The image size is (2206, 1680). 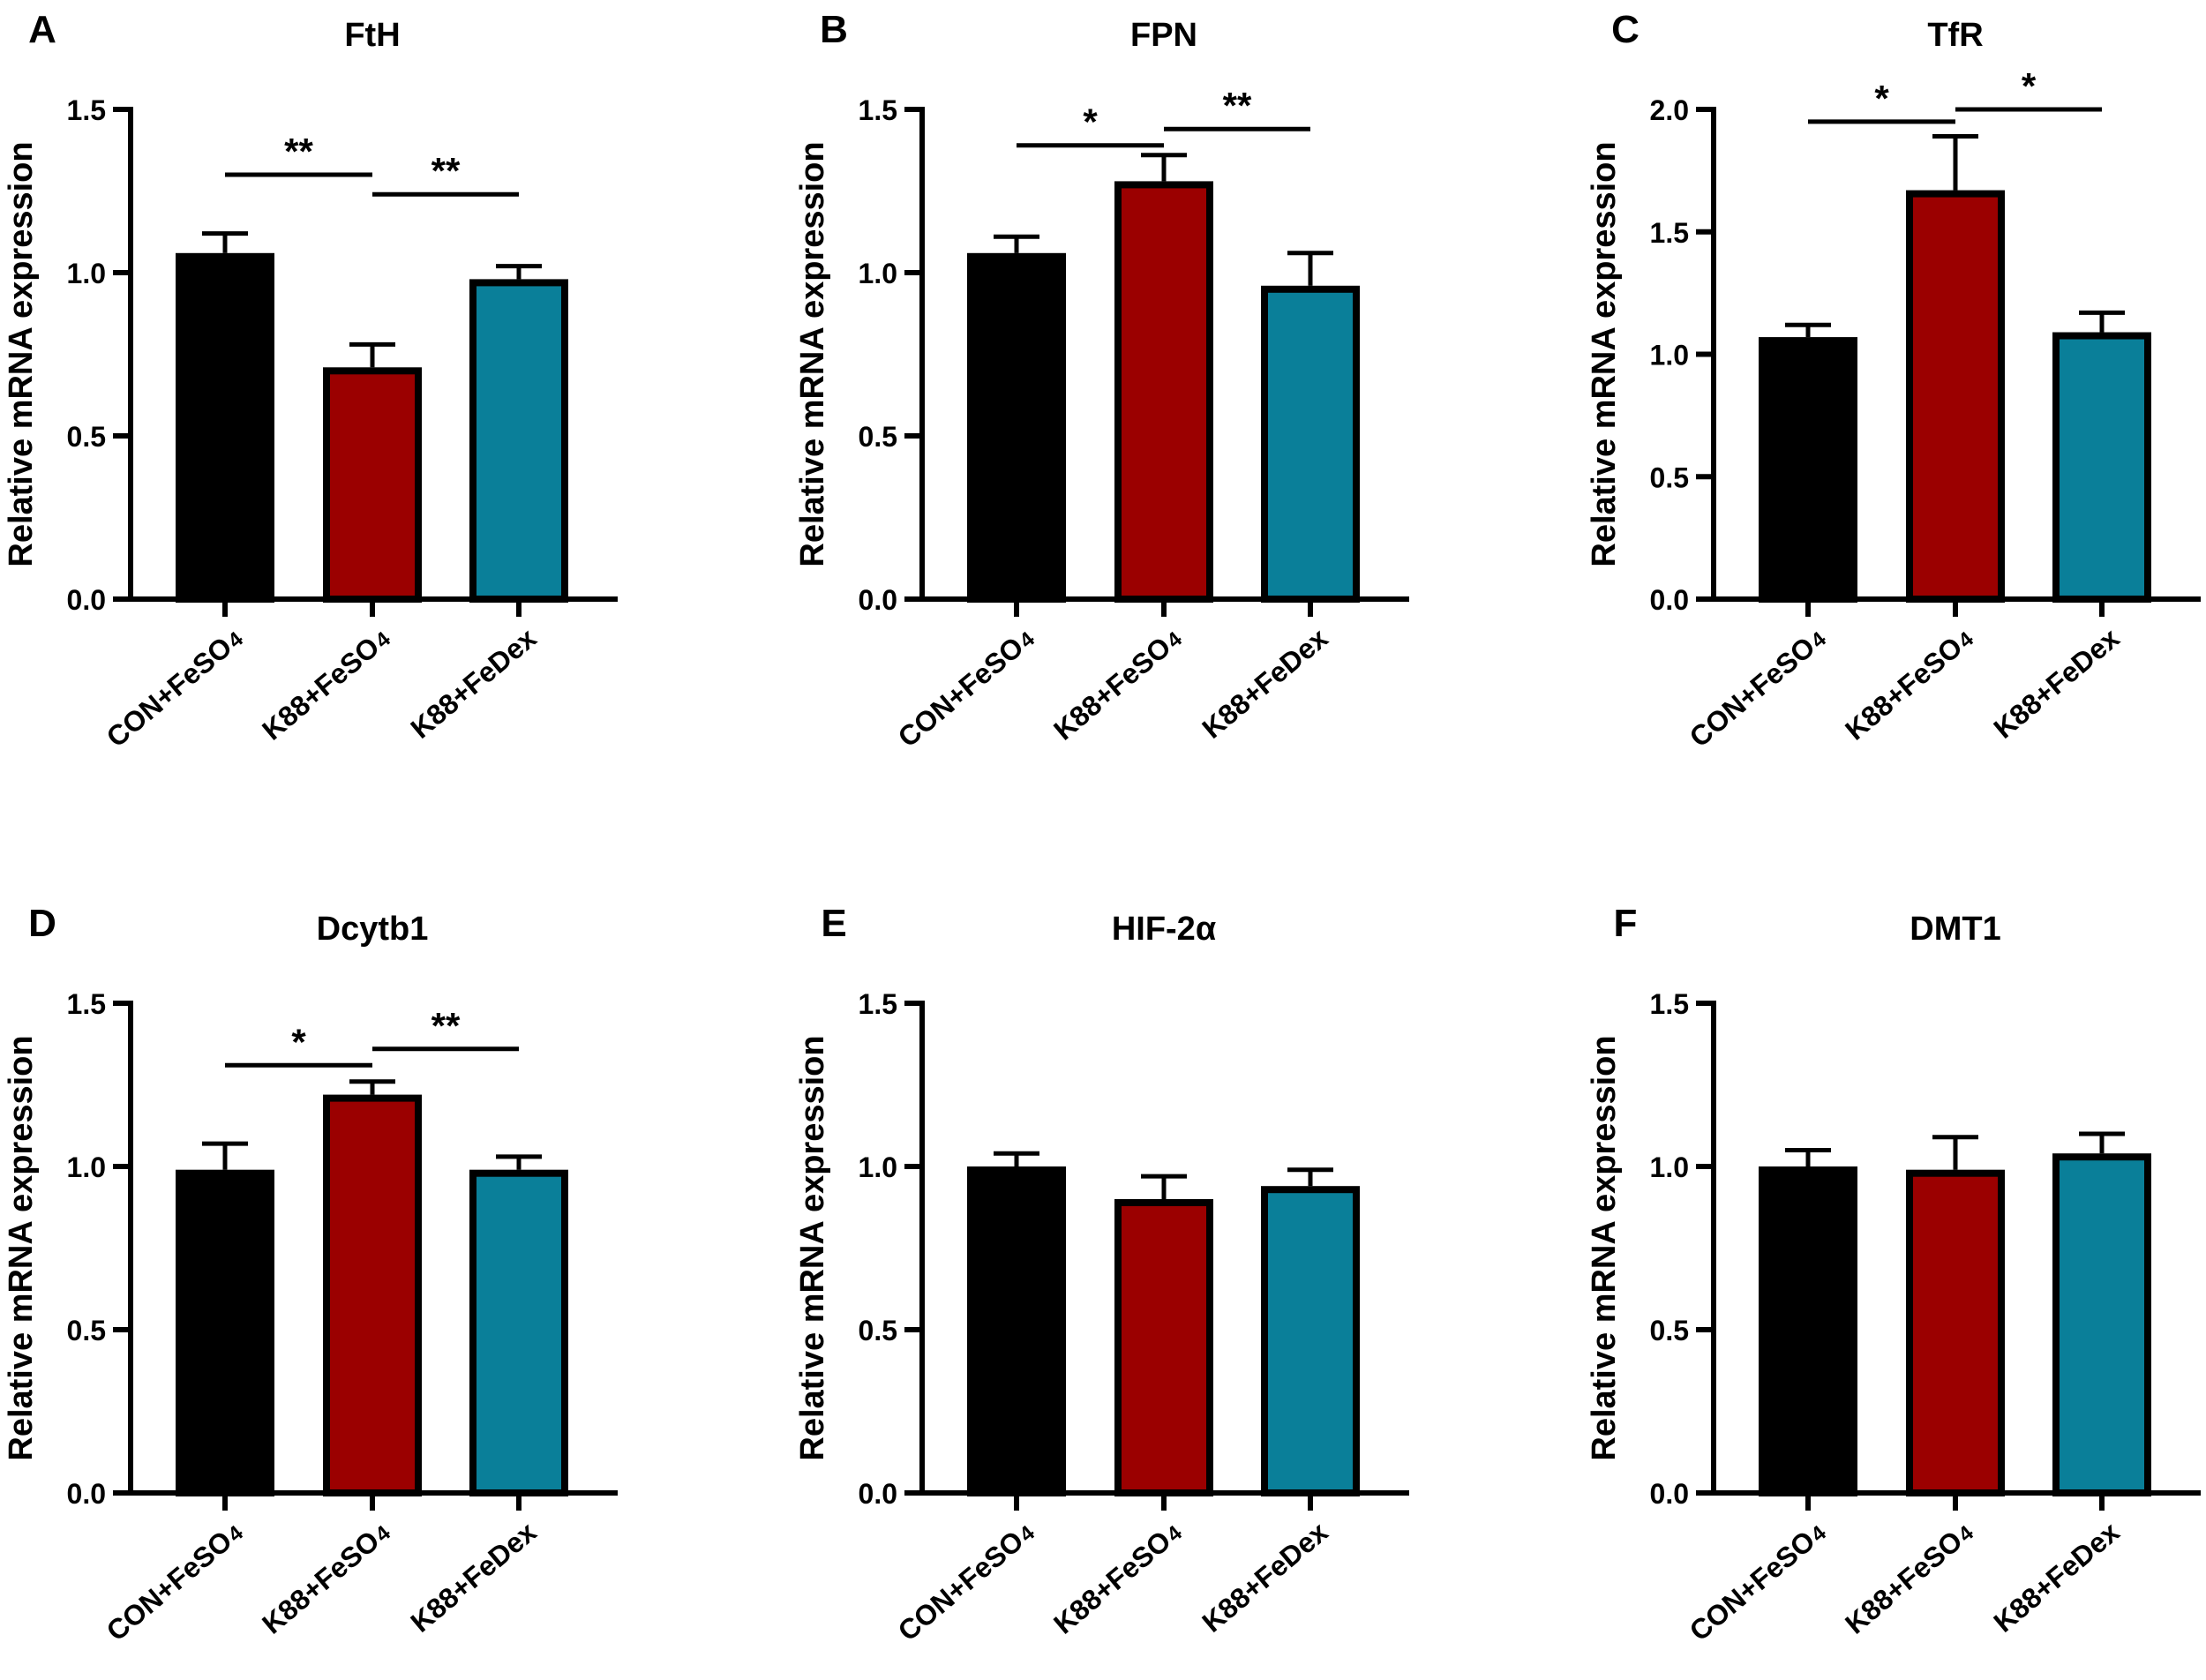 I want to click on panel-letter: A, so click(x=42, y=29).